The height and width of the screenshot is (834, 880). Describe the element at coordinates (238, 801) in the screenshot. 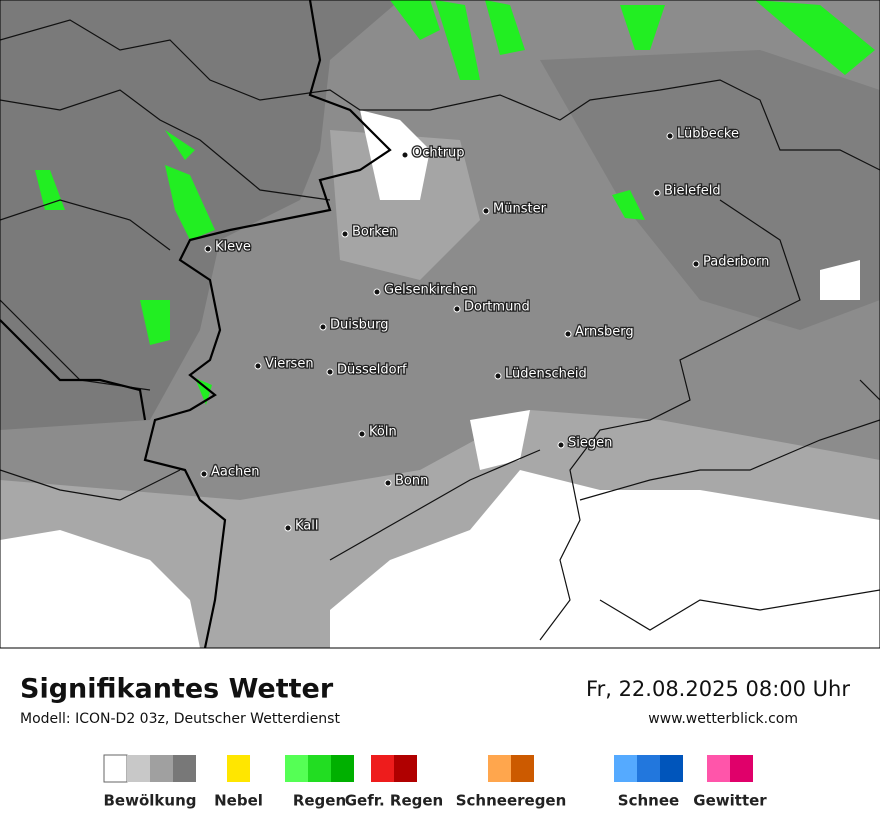

I see `legend-label: Nebel` at that location.